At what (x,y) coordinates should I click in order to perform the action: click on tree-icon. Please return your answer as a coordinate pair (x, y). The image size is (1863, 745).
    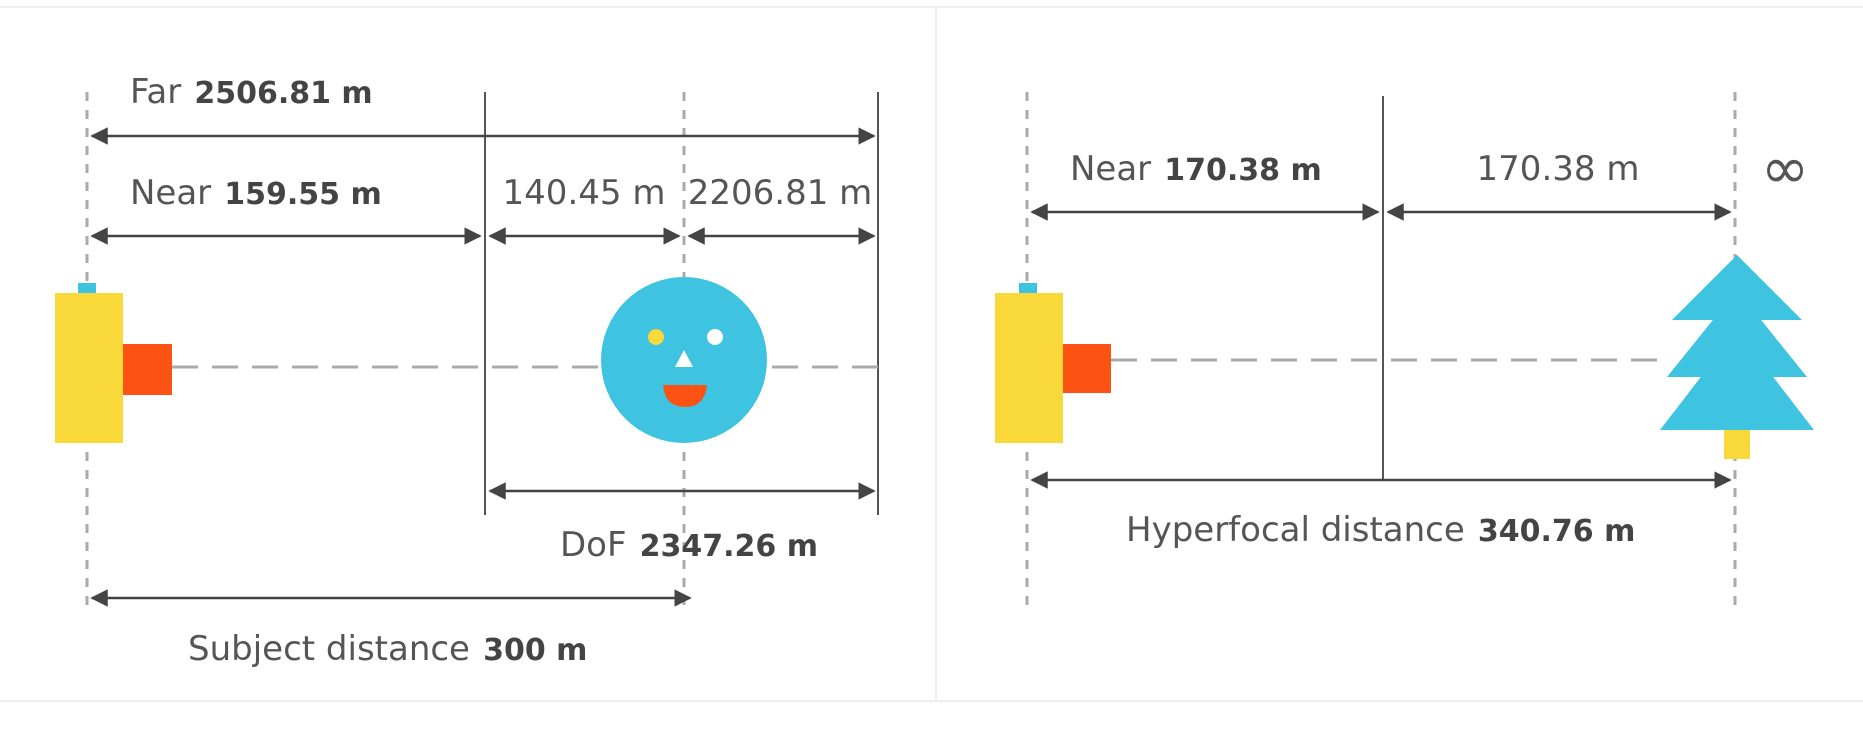
    Looking at the image, I should click on (1737, 357).